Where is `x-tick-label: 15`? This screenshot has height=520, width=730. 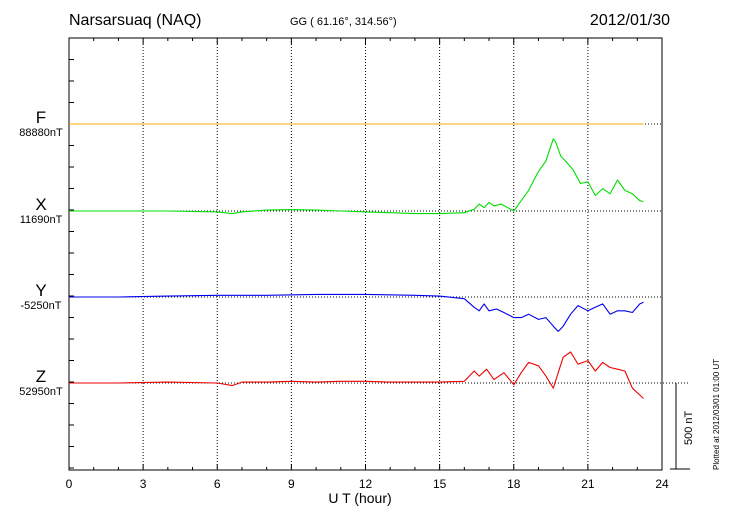 x-tick-label: 15 is located at coordinates (440, 484).